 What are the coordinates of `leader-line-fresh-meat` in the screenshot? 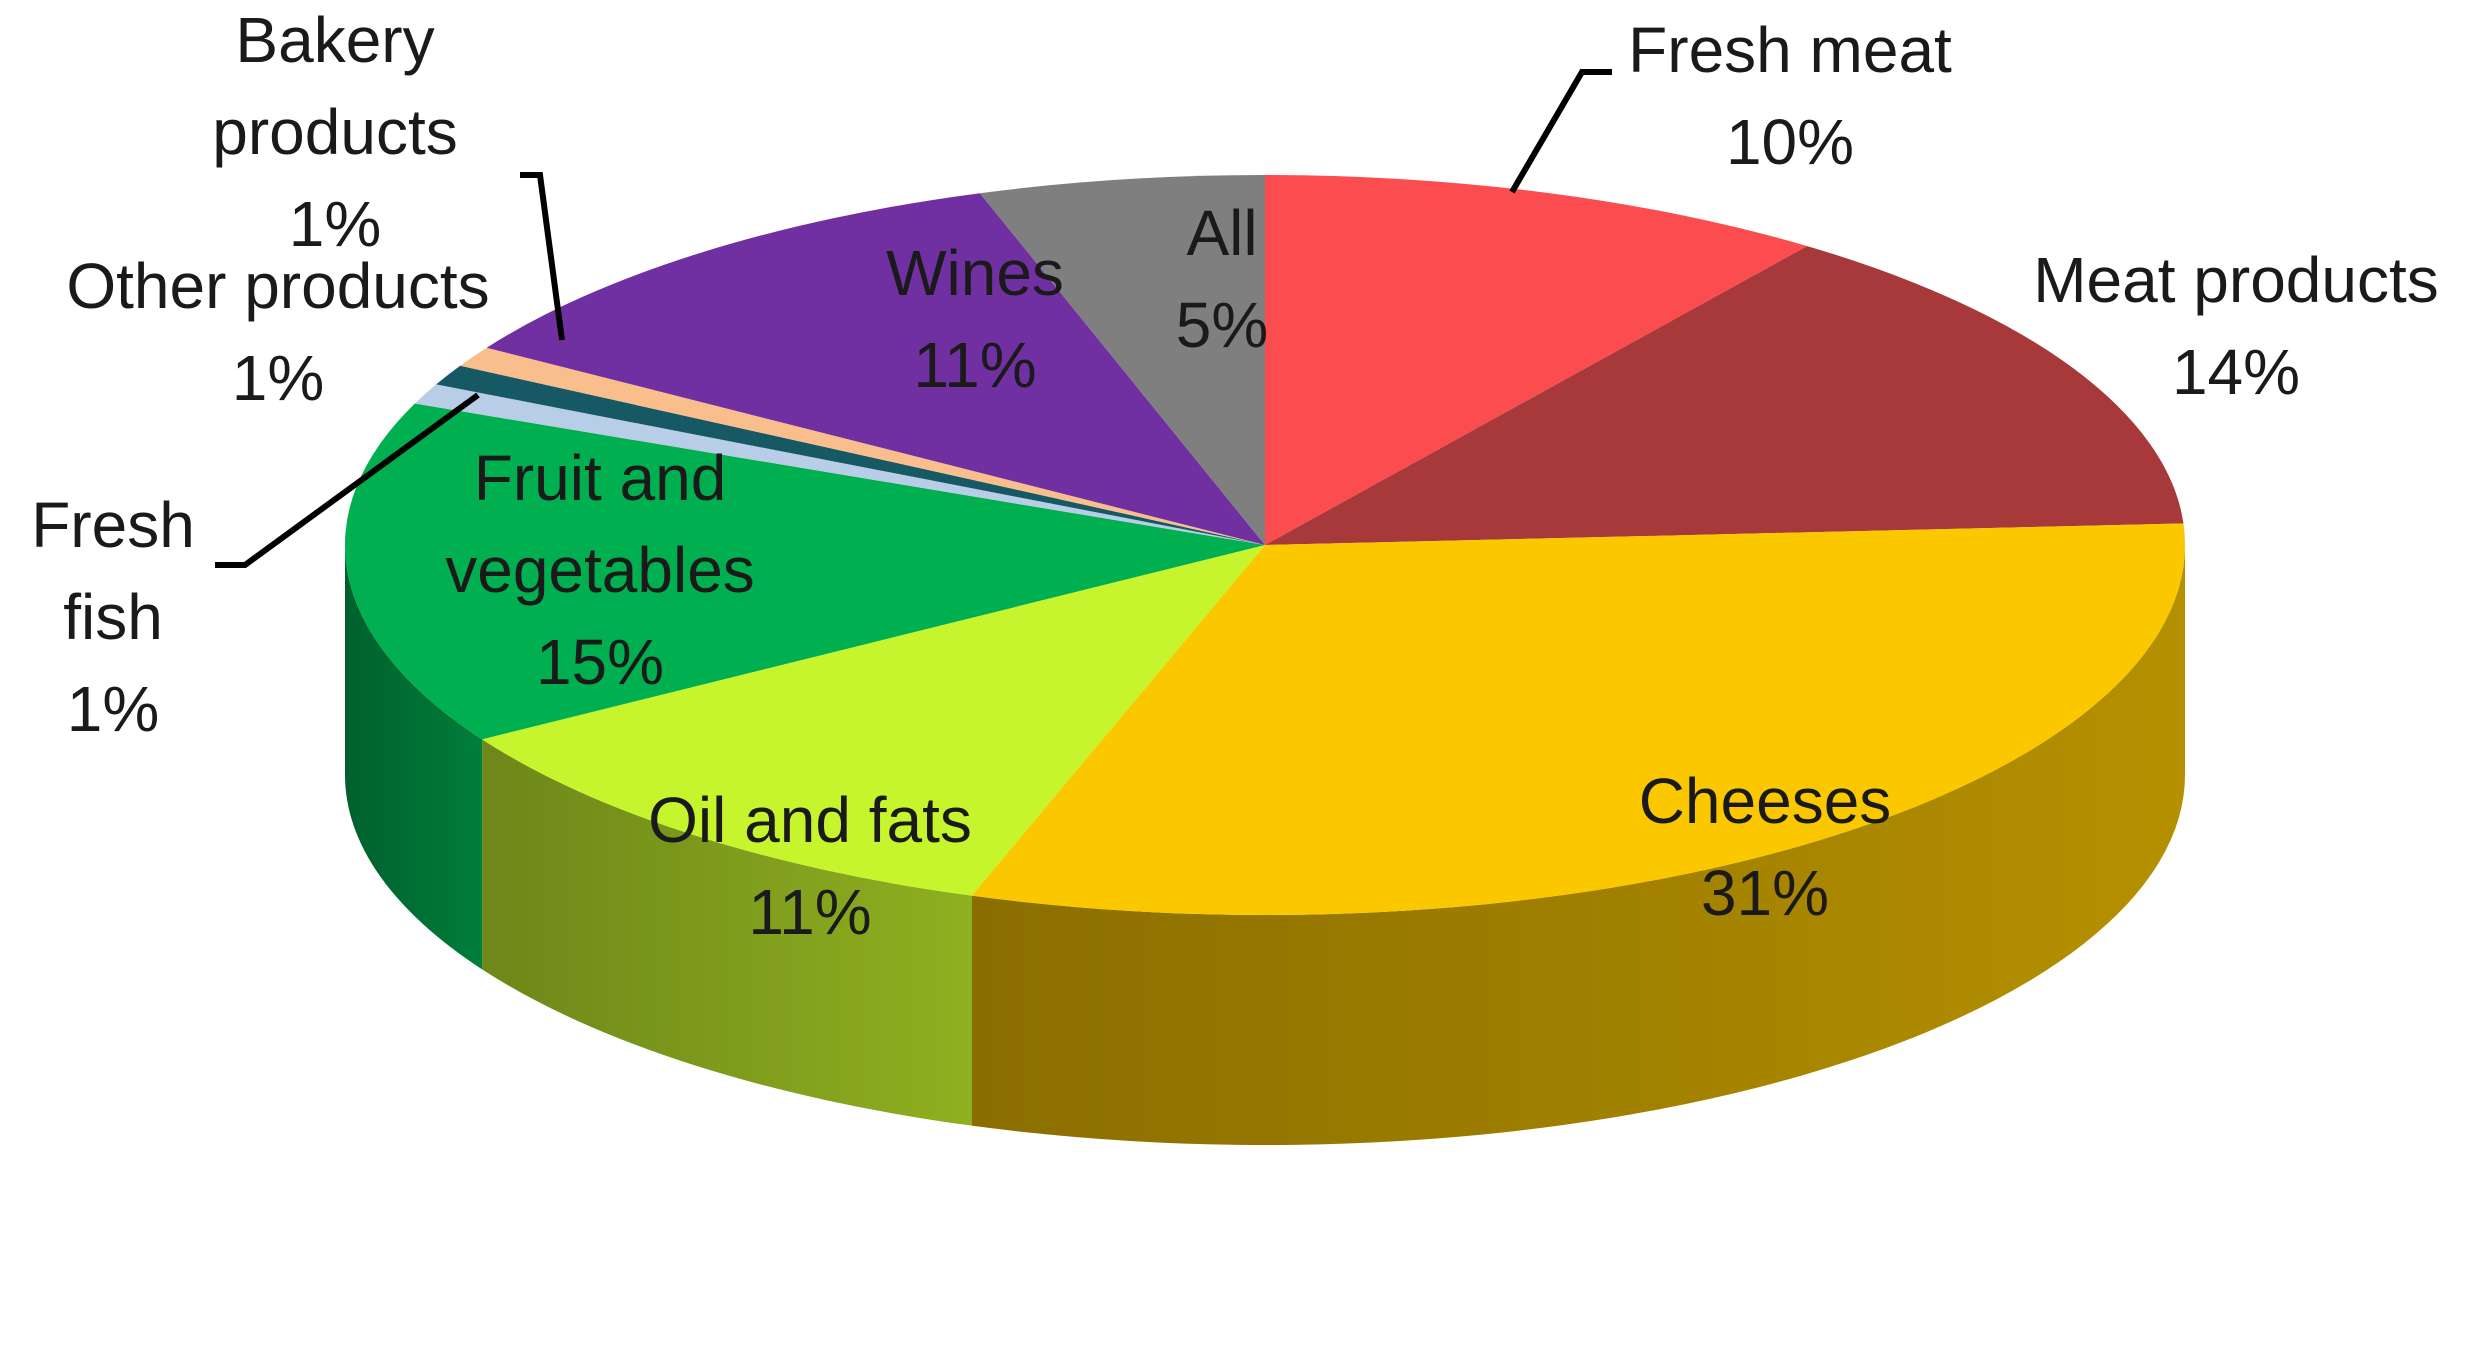 It's located at (1560, 131).